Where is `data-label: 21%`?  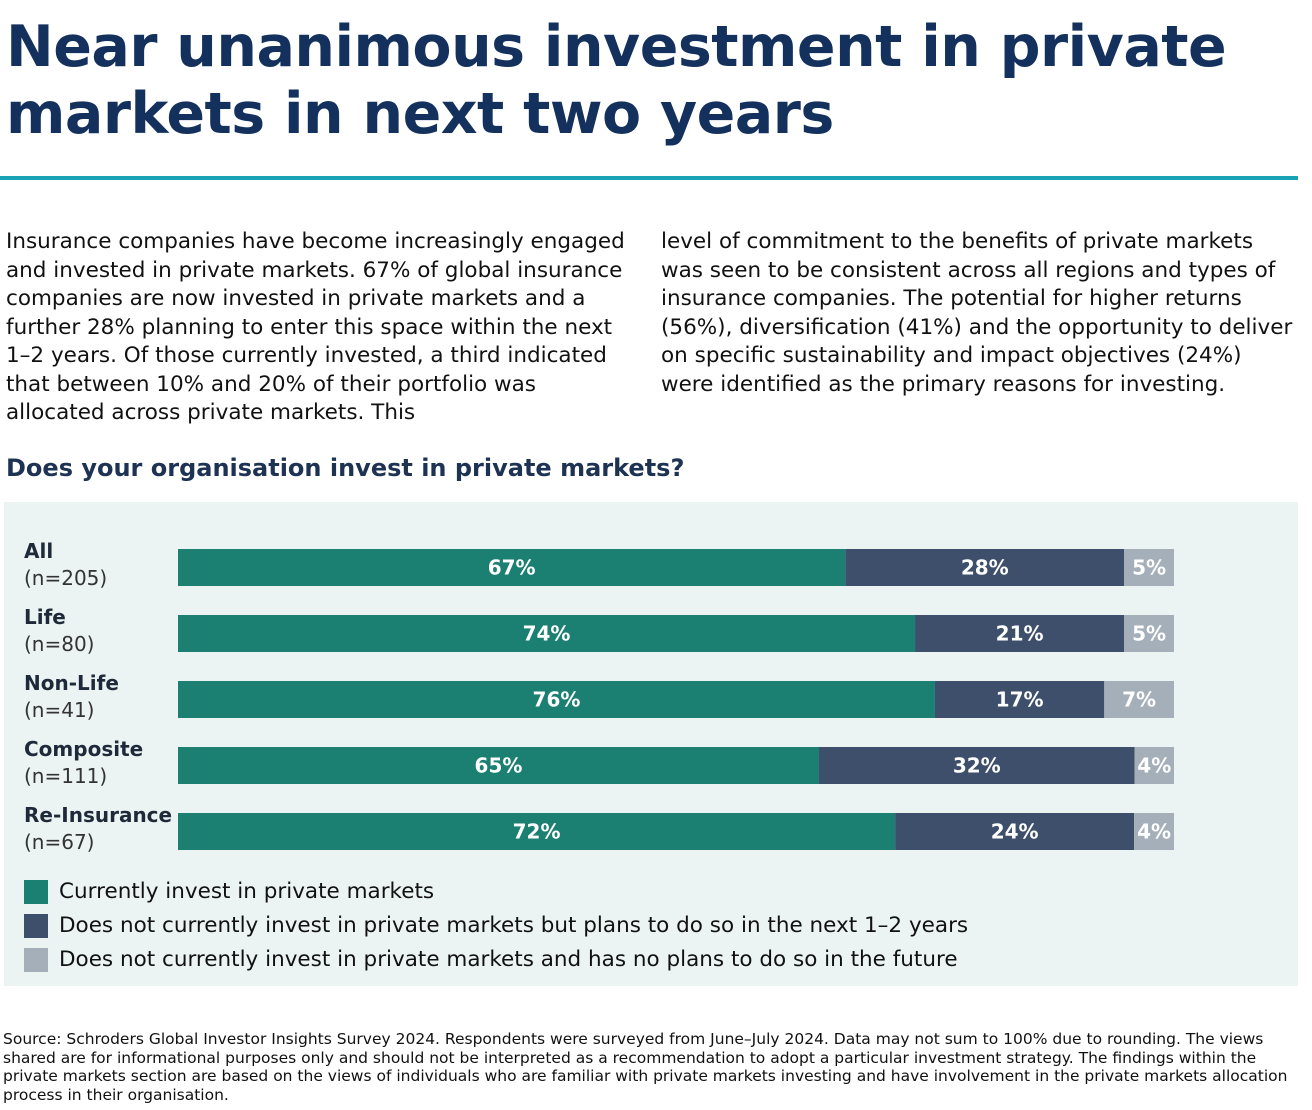 data-label: 21% is located at coordinates (1020, 634).